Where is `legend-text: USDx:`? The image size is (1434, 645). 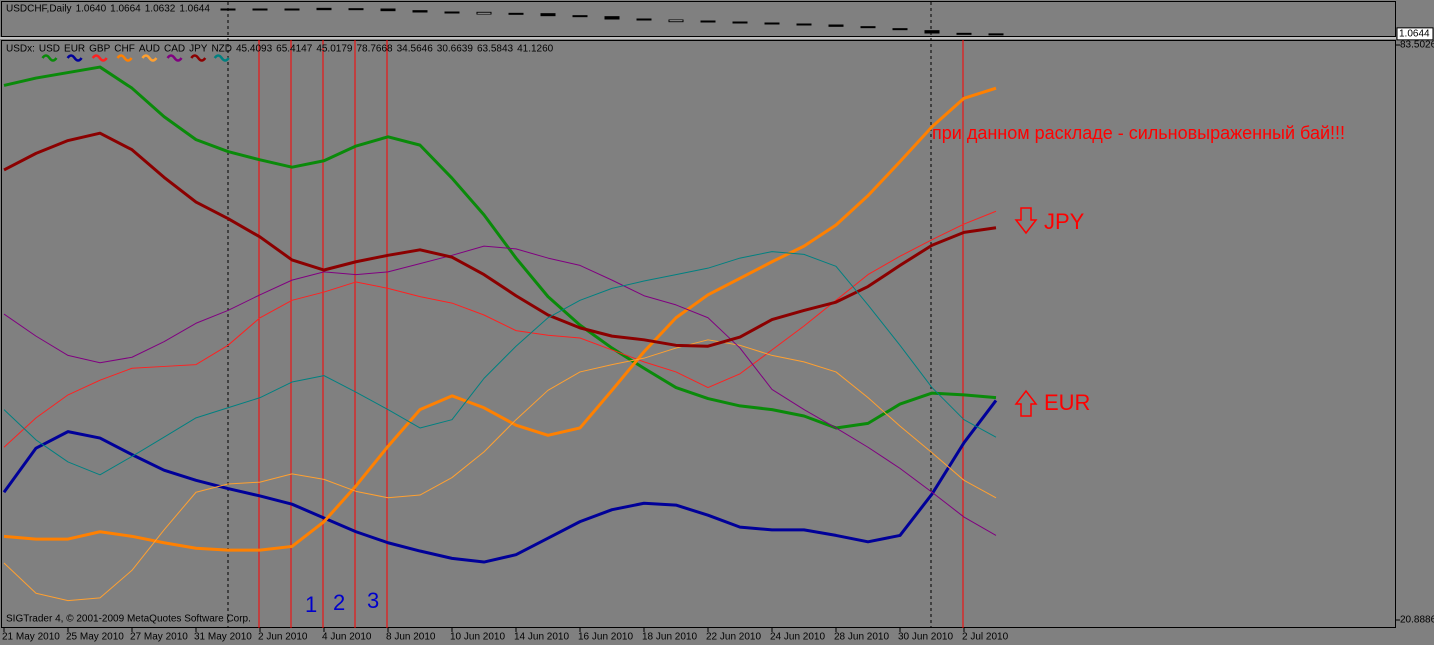 legend-text: USDx: is located at coordinates (20, 49).